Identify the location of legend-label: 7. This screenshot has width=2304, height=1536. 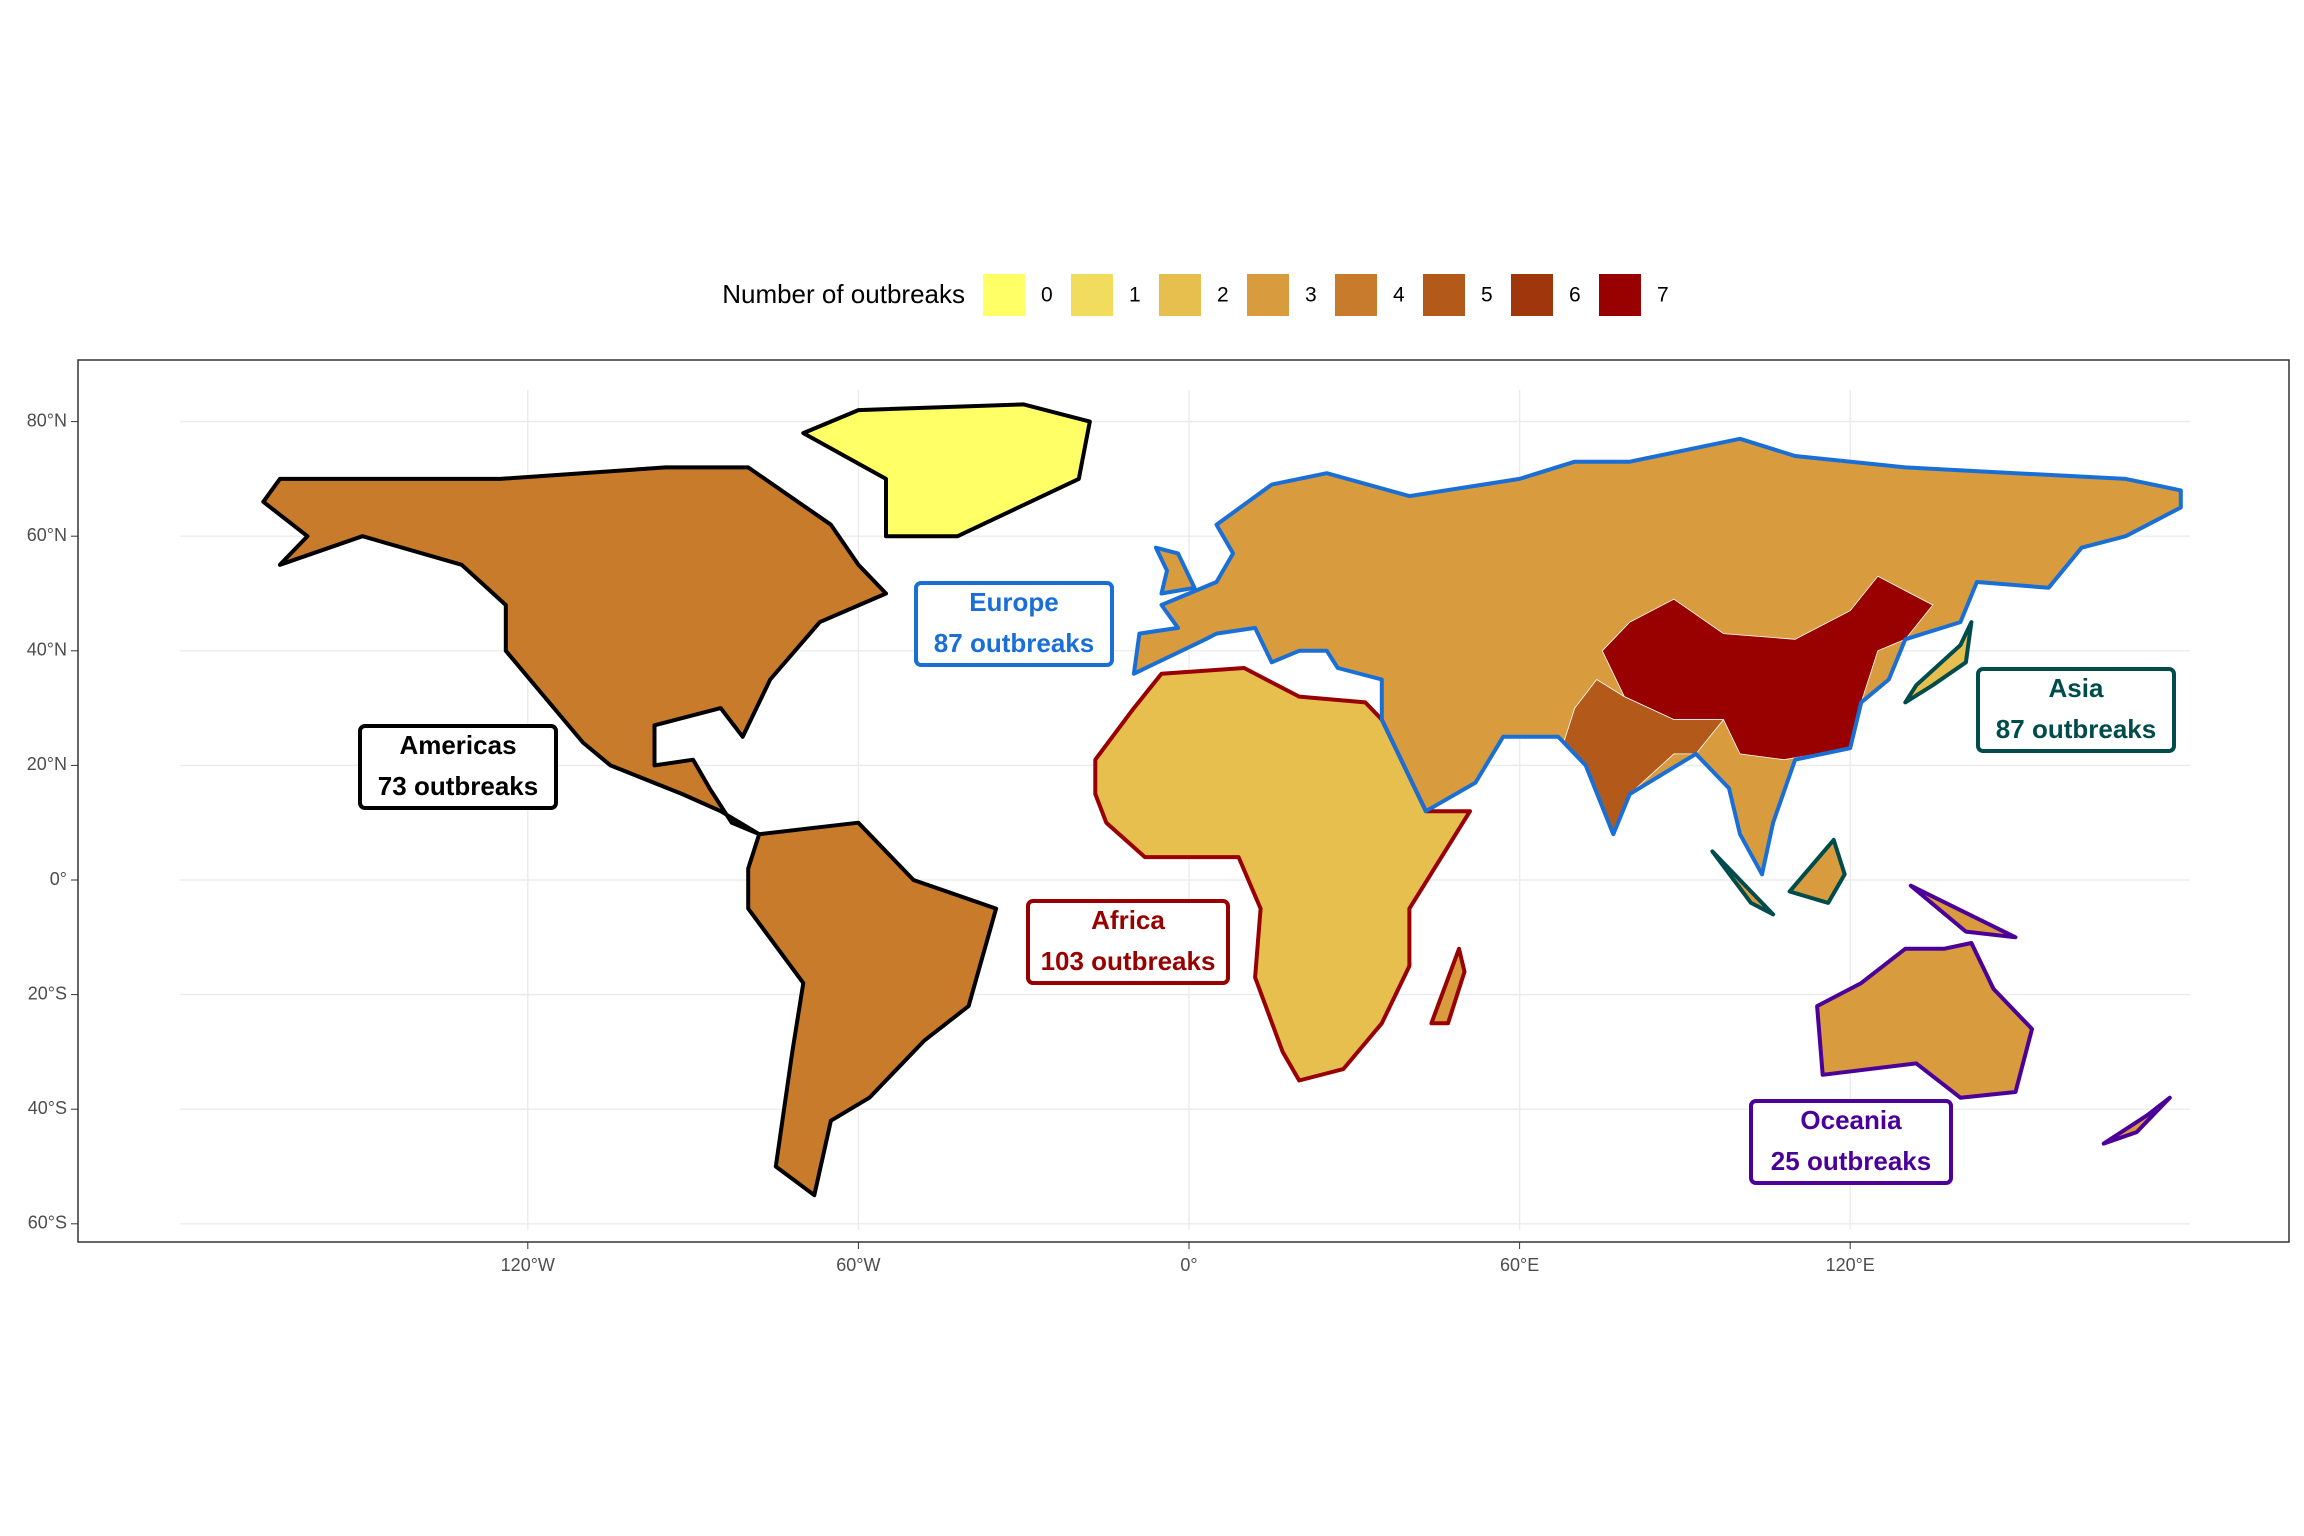
(1663, 295).